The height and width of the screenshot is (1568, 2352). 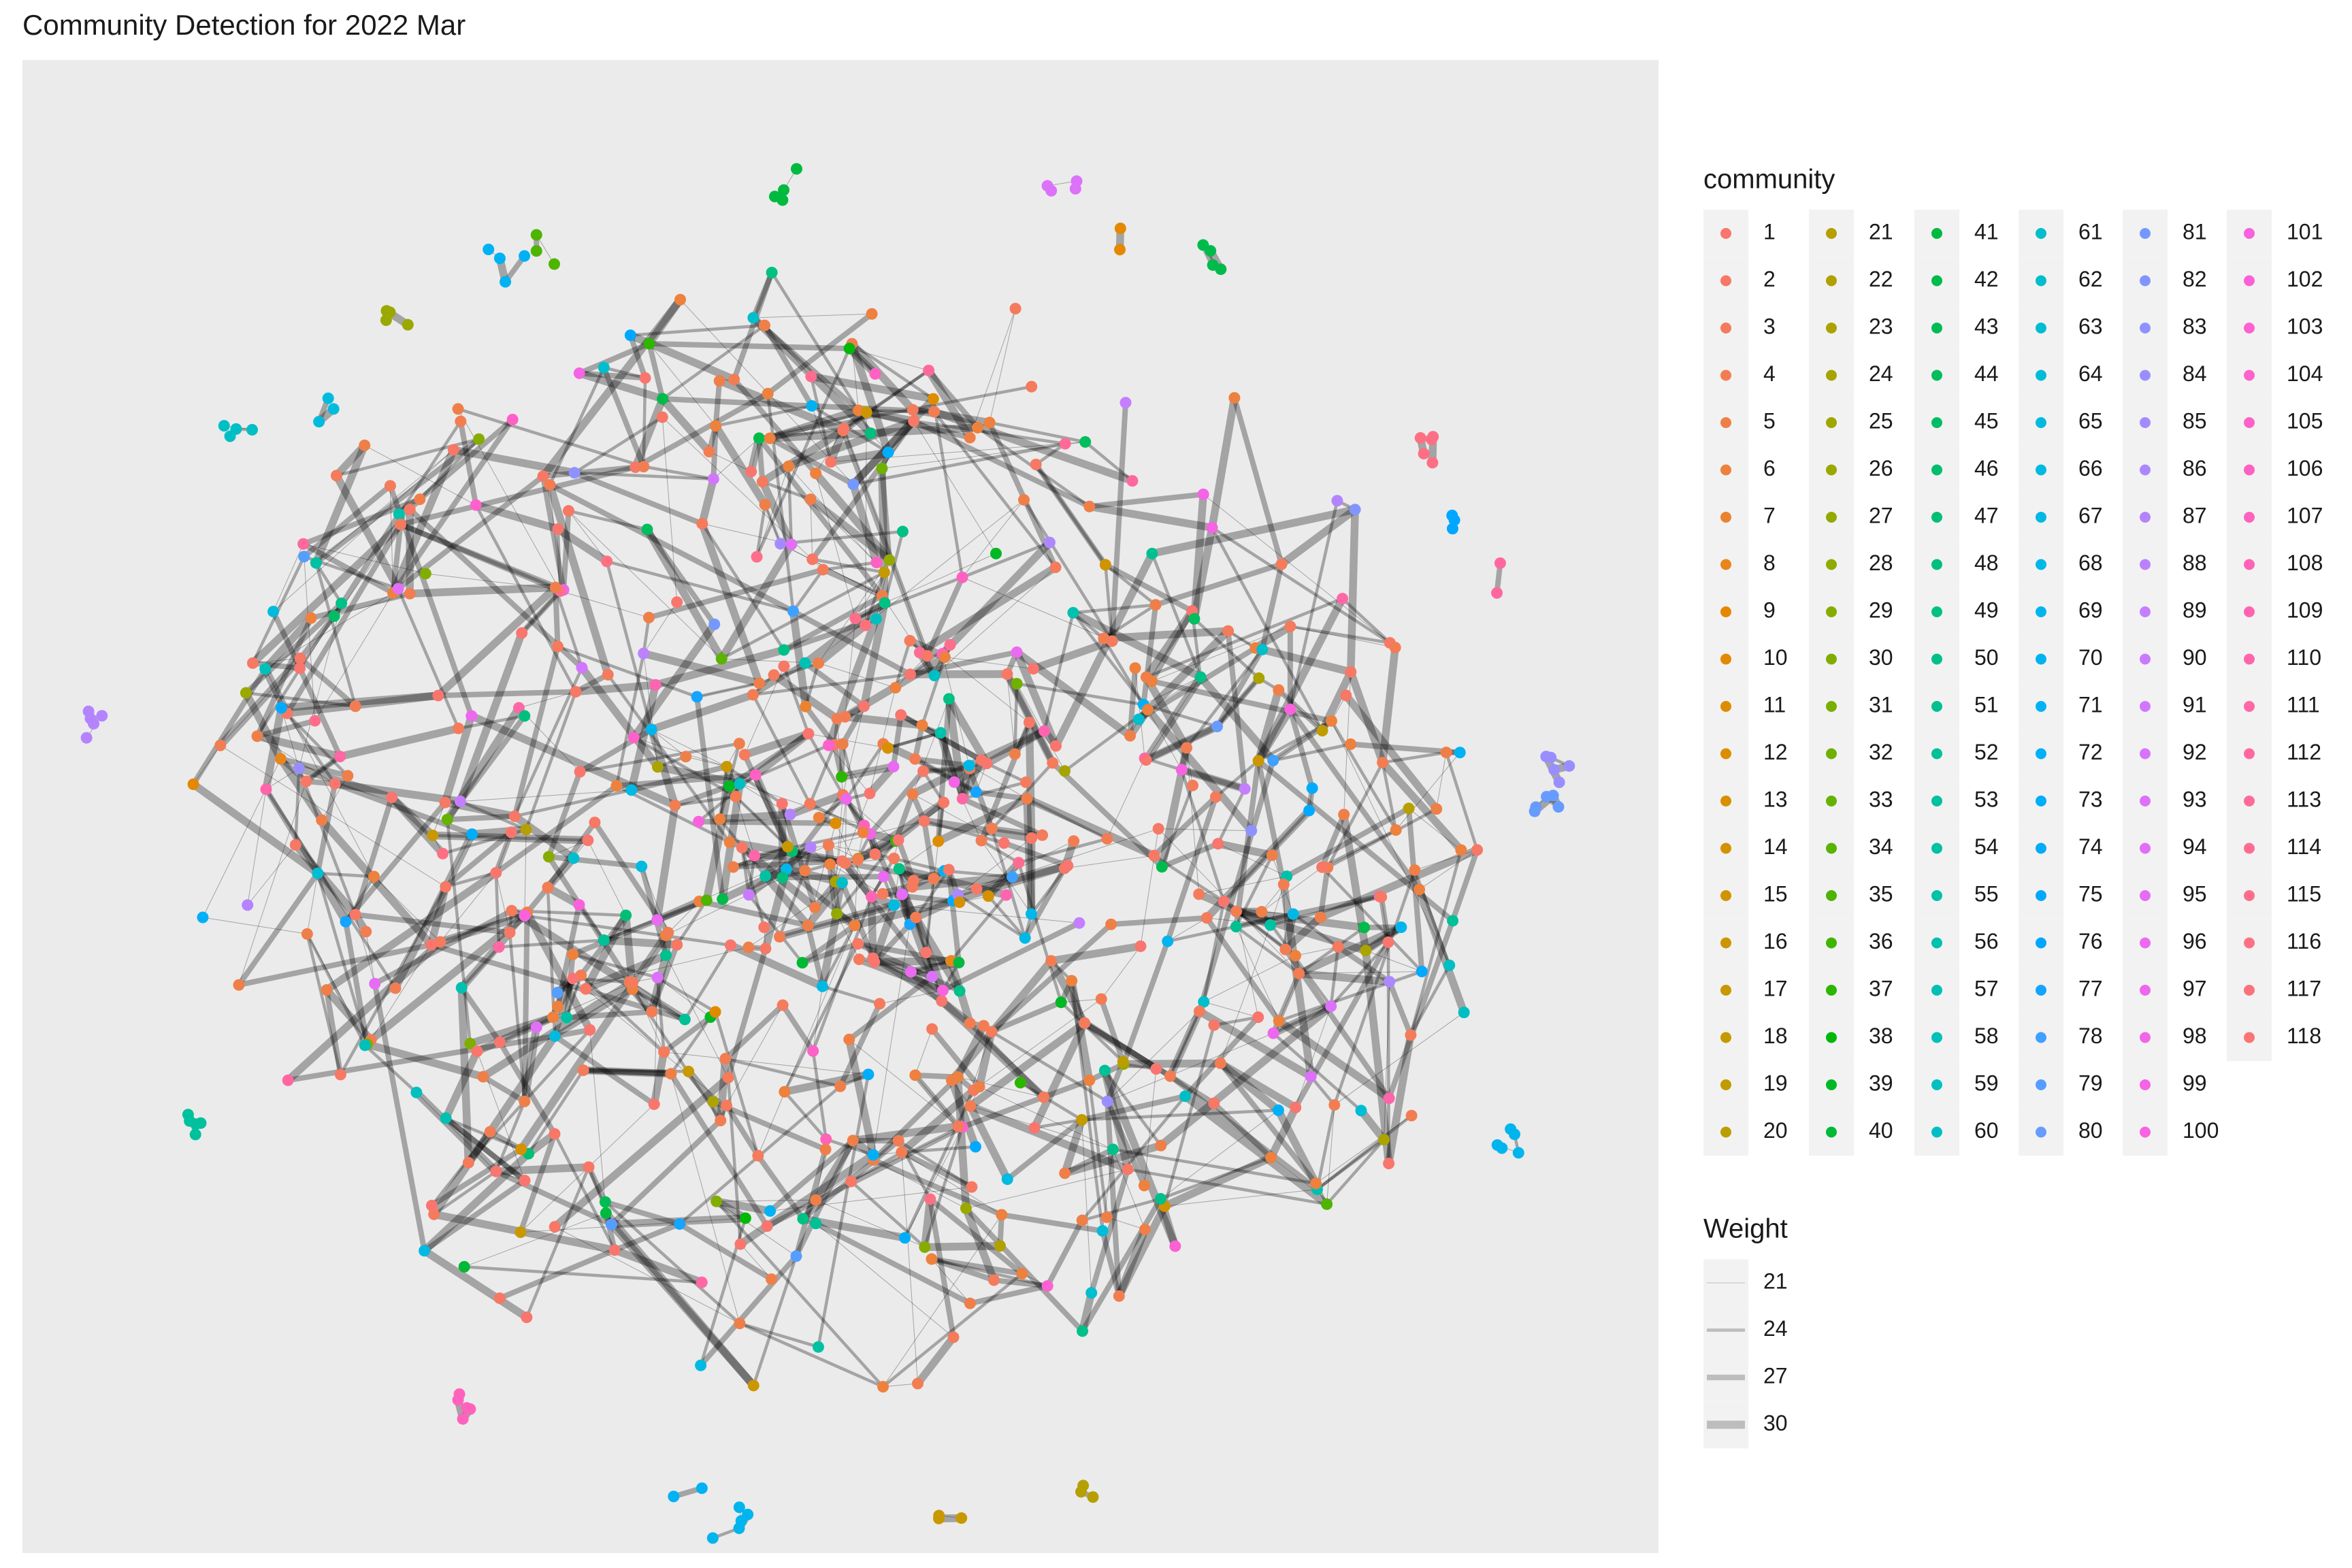 I want to click on legend-label: 6, so click(x=1769, y=468).